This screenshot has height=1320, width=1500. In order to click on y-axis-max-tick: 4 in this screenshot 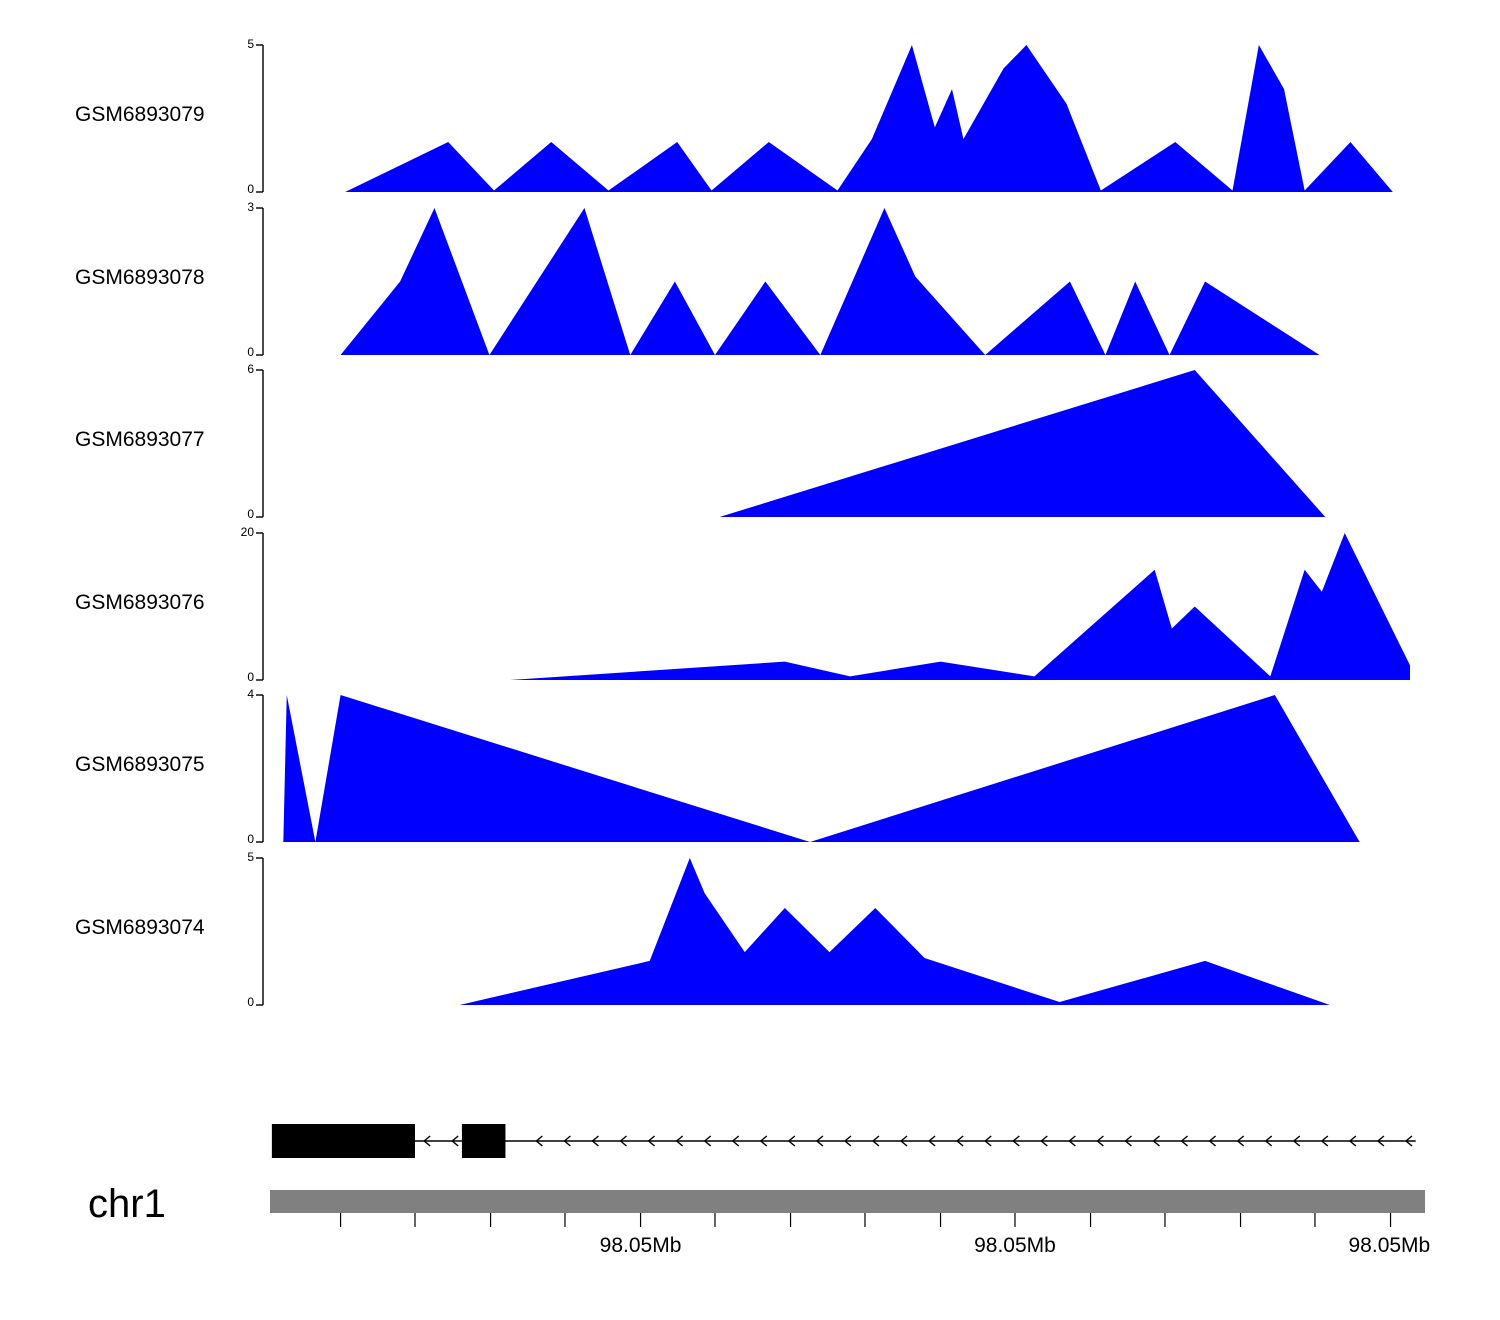, I will do `click(250, 694)`.